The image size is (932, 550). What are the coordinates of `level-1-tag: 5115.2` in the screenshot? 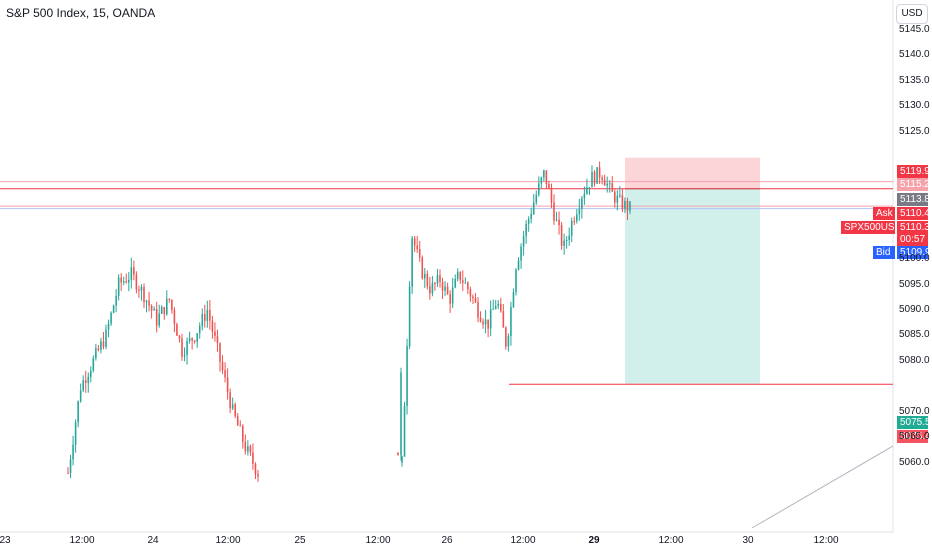 It's located at (913, 184).